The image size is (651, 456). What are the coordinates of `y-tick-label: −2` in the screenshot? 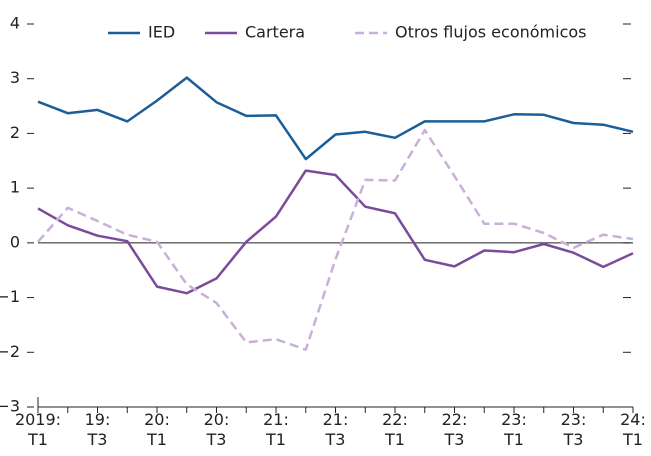 It's located at (10, 351).